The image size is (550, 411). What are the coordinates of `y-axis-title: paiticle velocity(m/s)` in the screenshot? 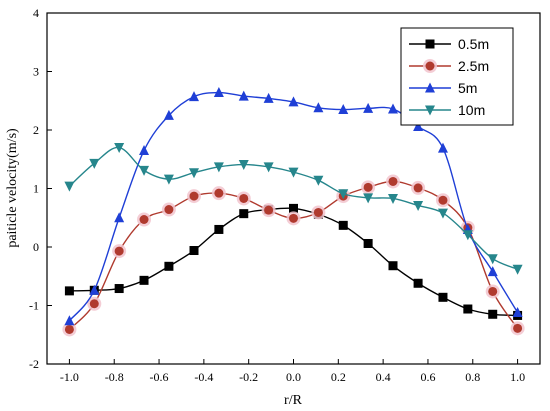 It's located at (12, 188).